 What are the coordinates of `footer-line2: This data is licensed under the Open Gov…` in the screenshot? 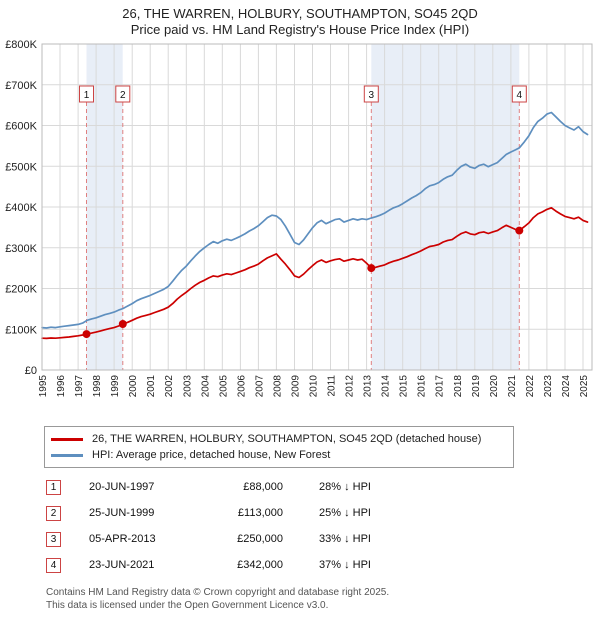 It's located at (187, 605).